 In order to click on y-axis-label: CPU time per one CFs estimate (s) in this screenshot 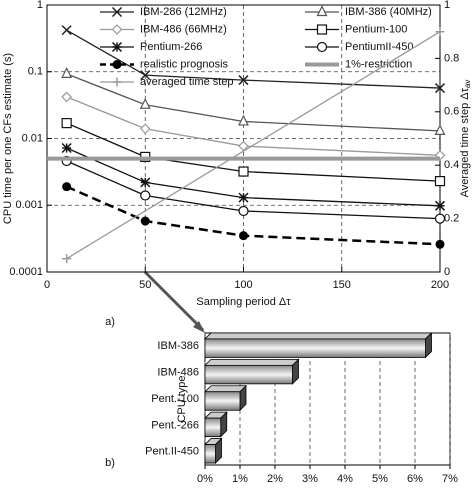, I will do `click(8, 138)`.